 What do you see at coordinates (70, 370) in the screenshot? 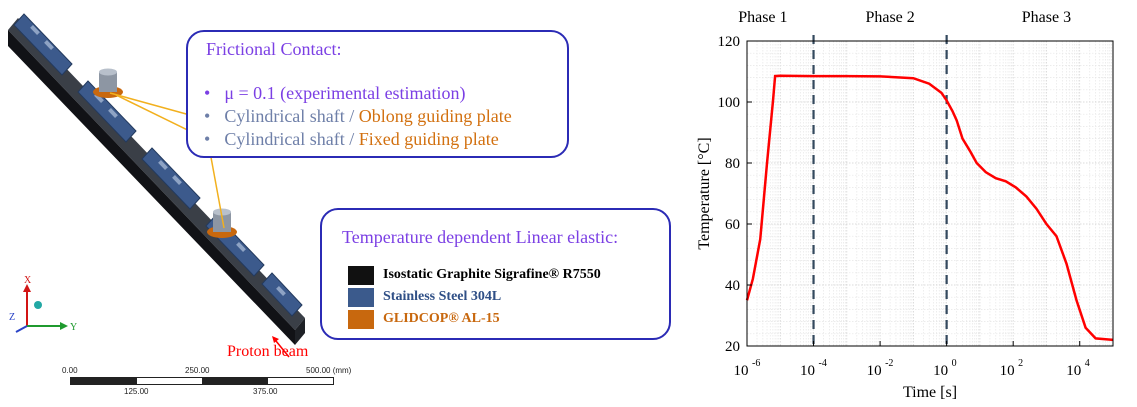
I see `scale-label-0: 0.00` at bounding box center [70, 370].